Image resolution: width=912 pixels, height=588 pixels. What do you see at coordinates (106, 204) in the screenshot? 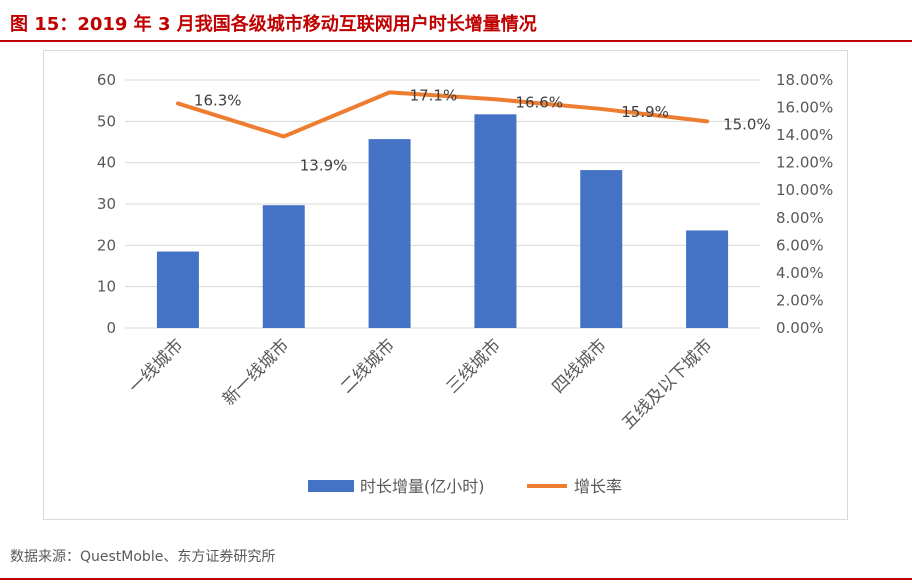
I see `left-axis-tick-label: 30` at bounding box center [106, 204].